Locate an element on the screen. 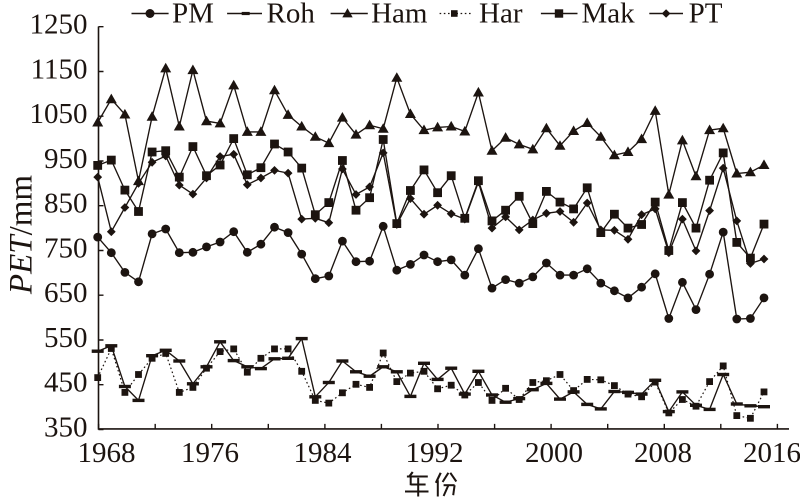 Image resolution: width=800 pixels, height=498 pixels. svg-text: 850 is located at coordinates (66, 204).